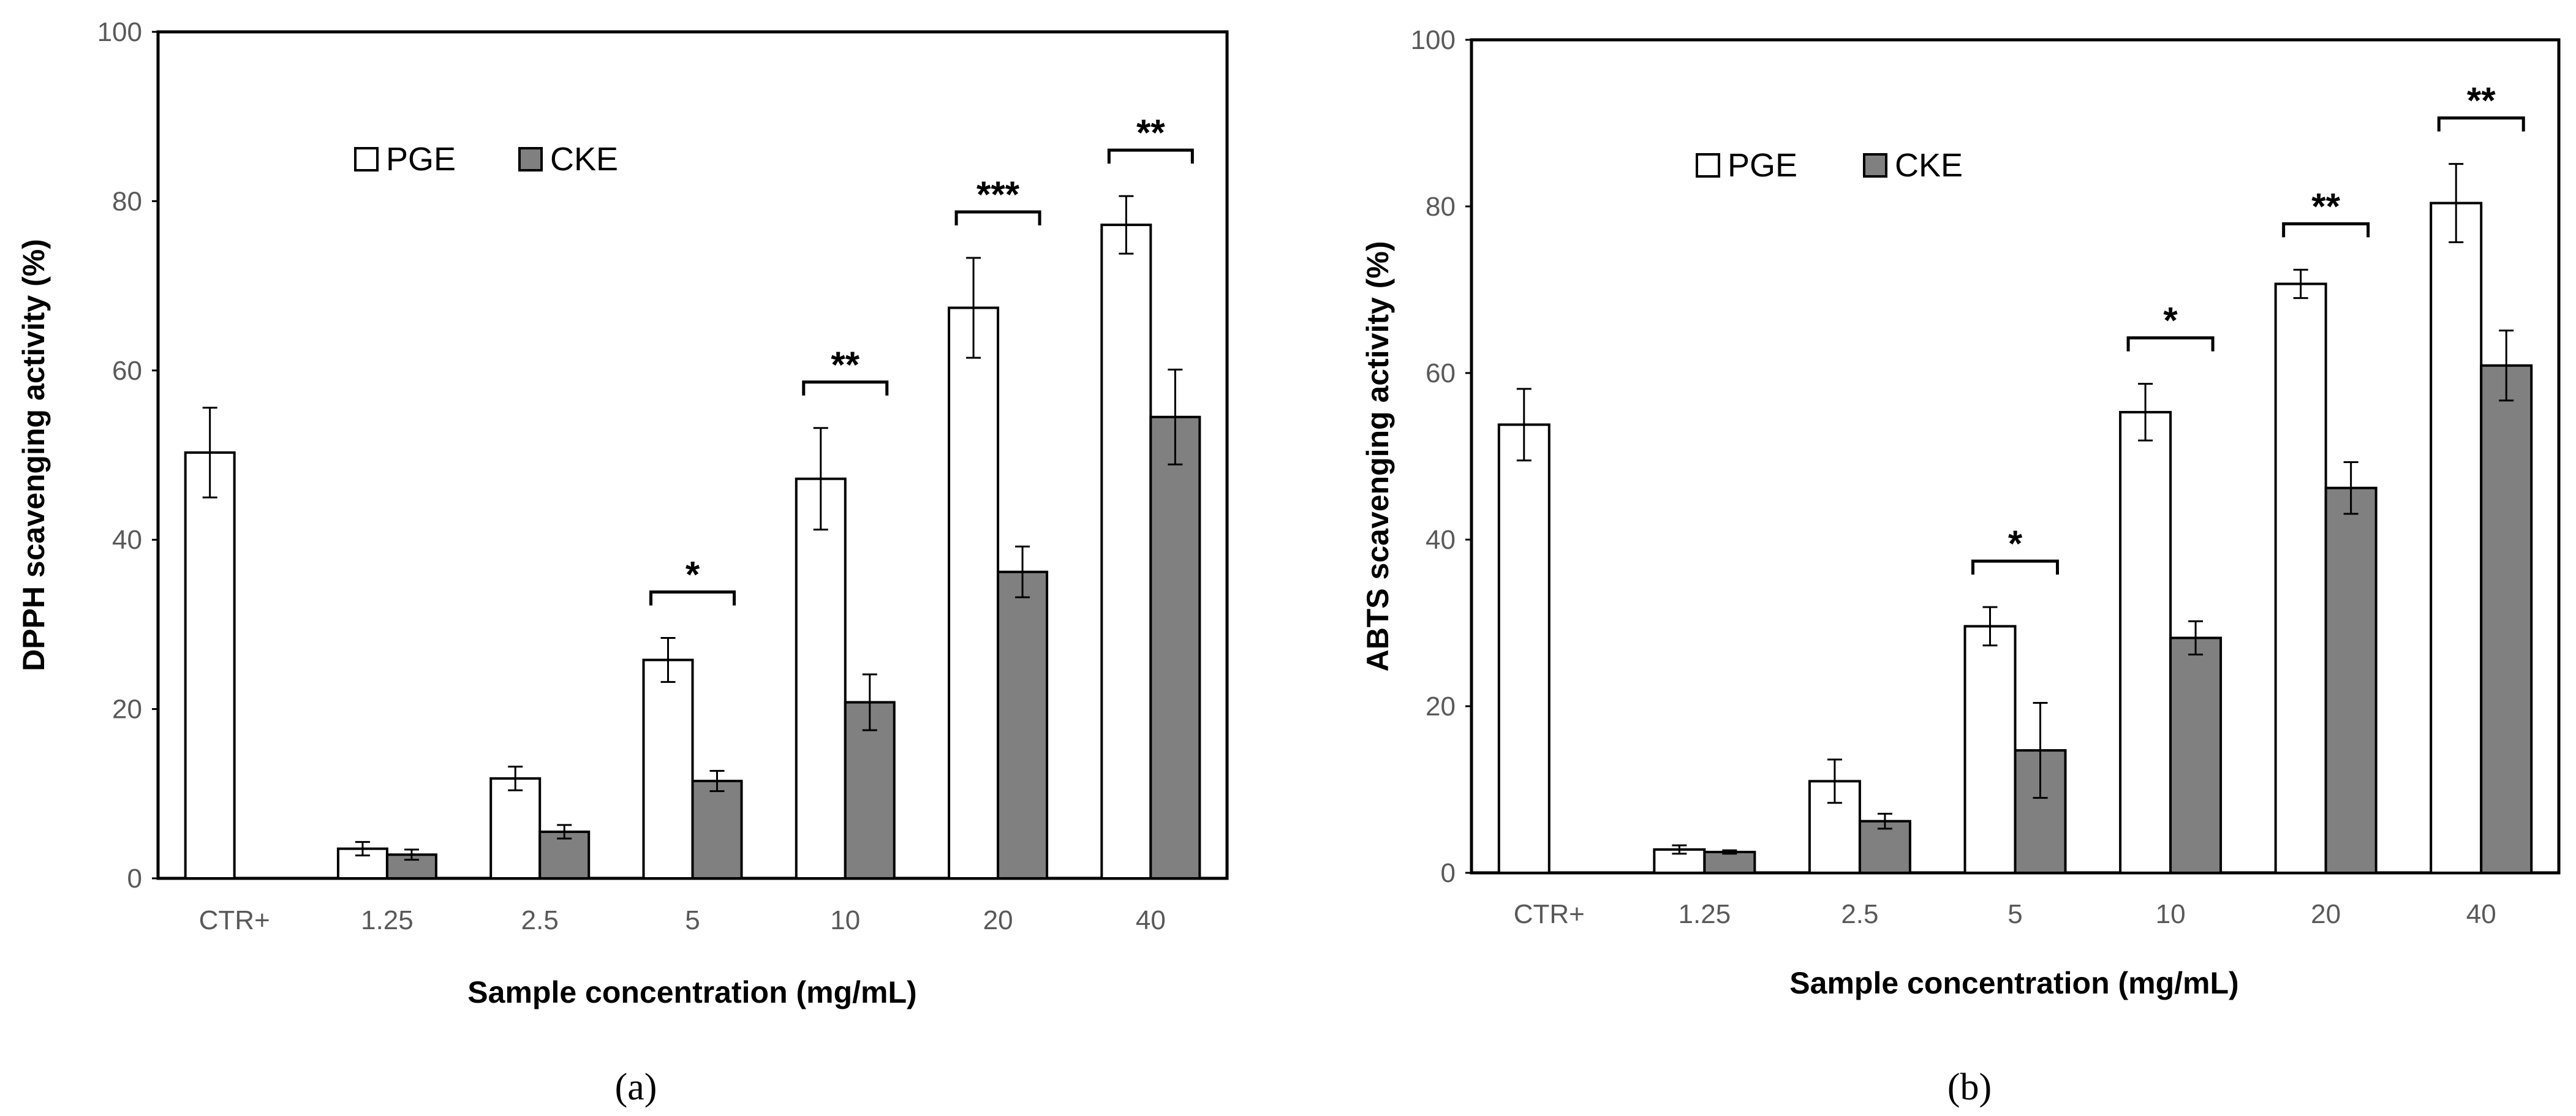  Describe the element at coordinates (845, 920) in the screenshot. I see `x-tick-label-a-4: 10` at that location.